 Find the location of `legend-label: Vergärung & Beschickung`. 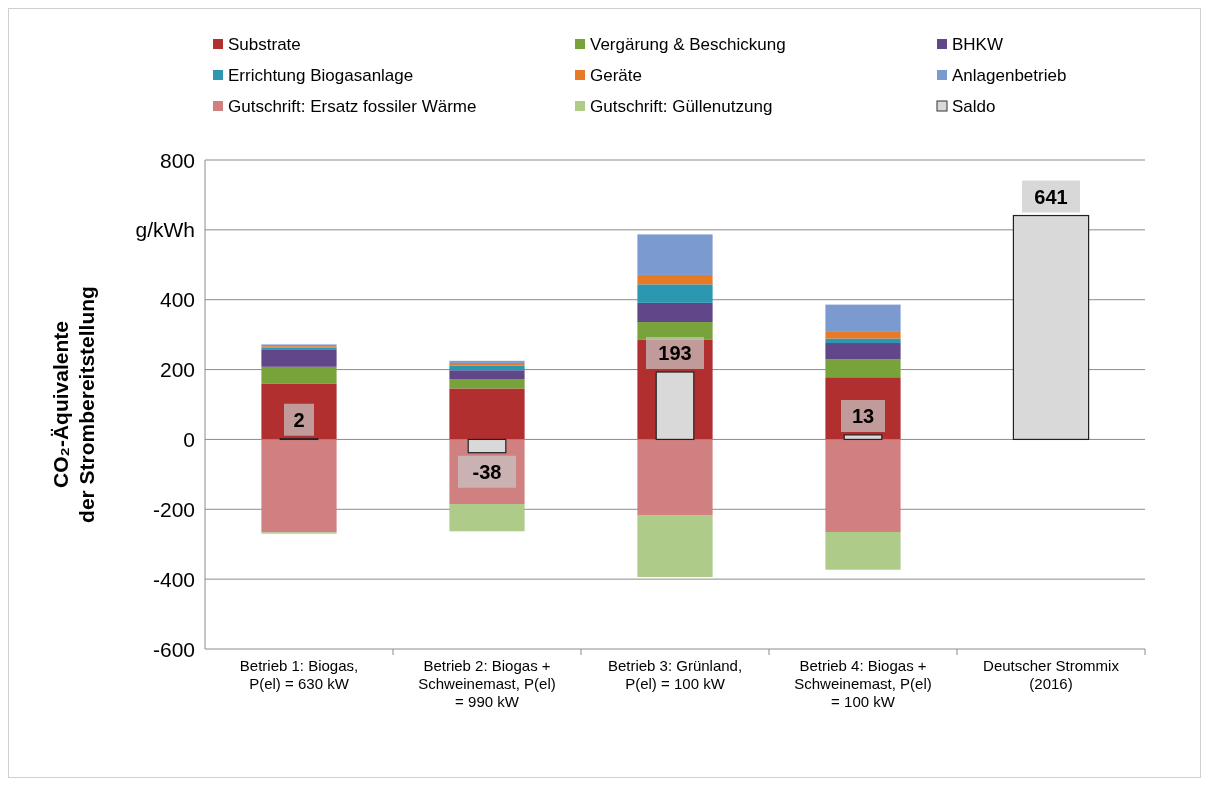

legend-label: Vergärung & Beschickung is located at coordinates (688, 44).